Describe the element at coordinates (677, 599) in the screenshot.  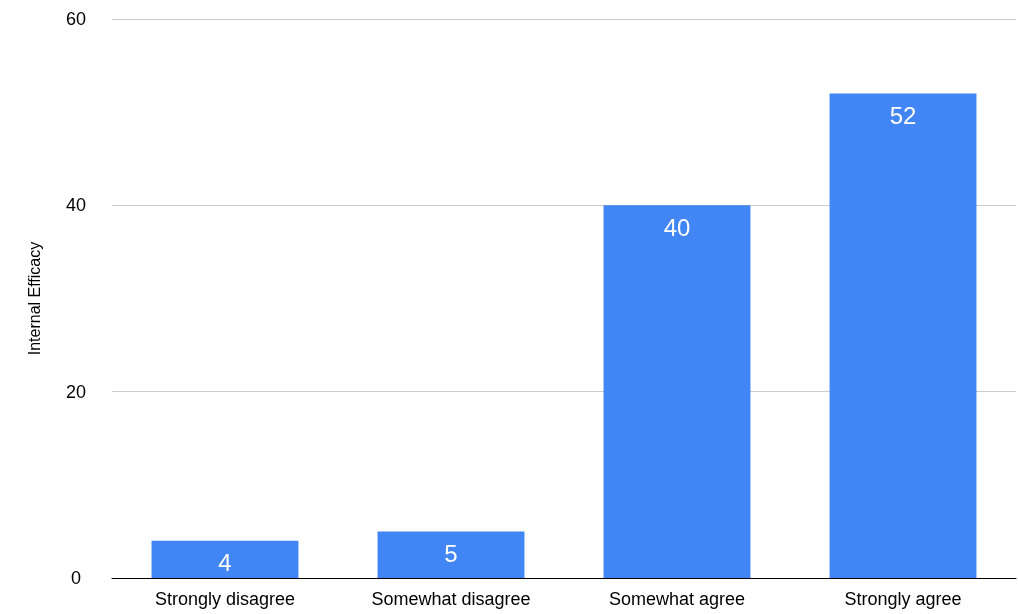
I see `x-tick-label: Somewhat agree` at that location.